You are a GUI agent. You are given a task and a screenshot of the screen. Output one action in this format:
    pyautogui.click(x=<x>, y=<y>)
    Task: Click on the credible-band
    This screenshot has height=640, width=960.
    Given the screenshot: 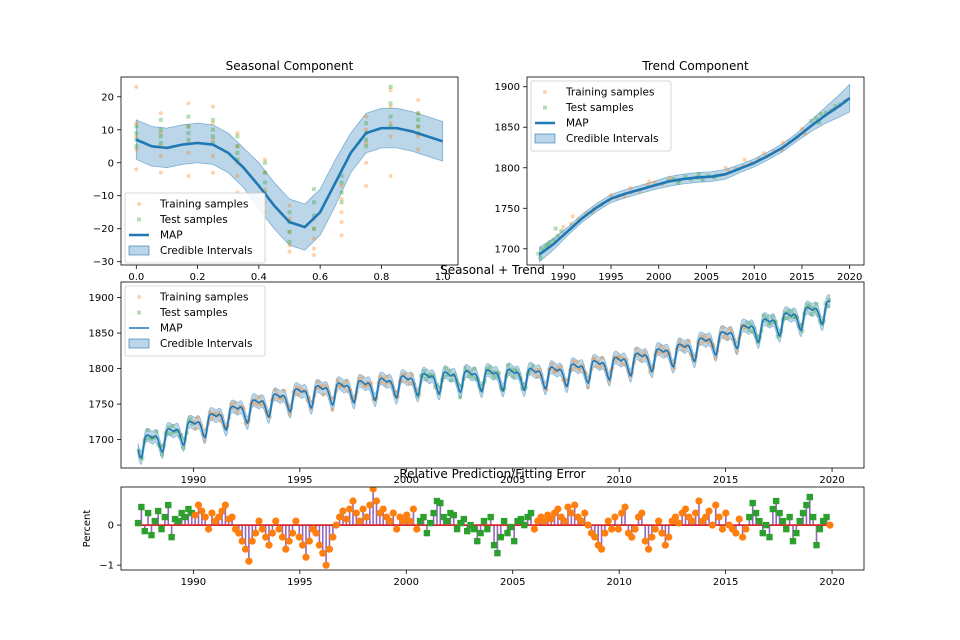 What is the action you would take?
    pyautogui.click(x=695, y=173)
    